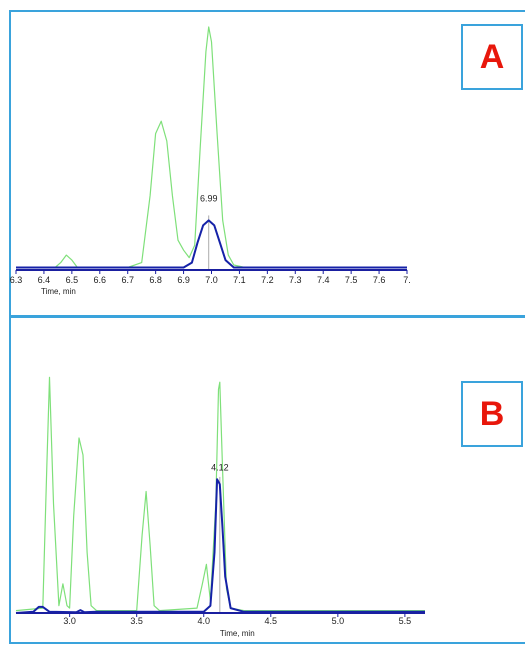  What do you see at coordinates (100, 280) in the screenshot?
I see `x-tick-label: 6.6` at bounding box center [100, 280].